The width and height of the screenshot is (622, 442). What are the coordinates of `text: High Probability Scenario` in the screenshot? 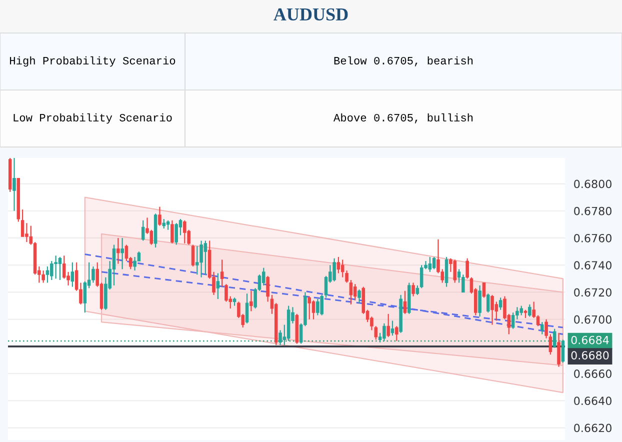 It's located at (93, 61).